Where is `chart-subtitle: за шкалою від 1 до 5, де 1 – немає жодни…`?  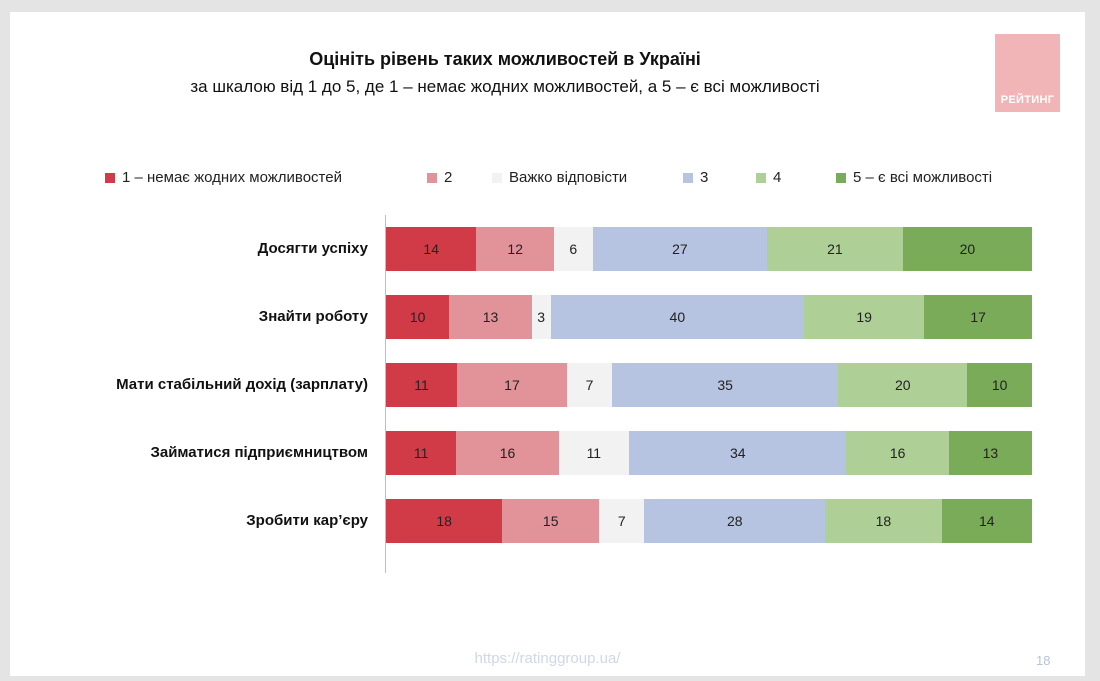
chart-subtitle: за шкалою від 1 до 5, де 1 – немає жодни… is located at coordinates (505, 86).